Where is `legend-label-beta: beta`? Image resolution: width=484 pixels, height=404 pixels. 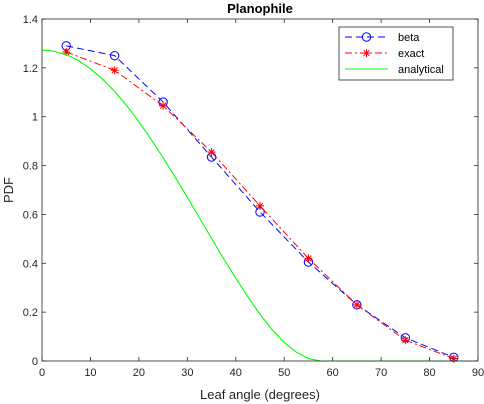
legend-label-beta: beta is located at coordinates (409, 38).